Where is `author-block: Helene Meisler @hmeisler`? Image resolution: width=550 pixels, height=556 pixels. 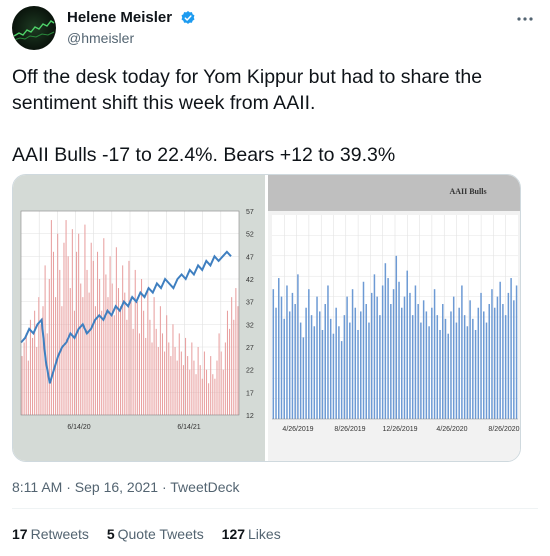 author-block: Helene Meisler @hmeisler is located at coordinates (131, 27).